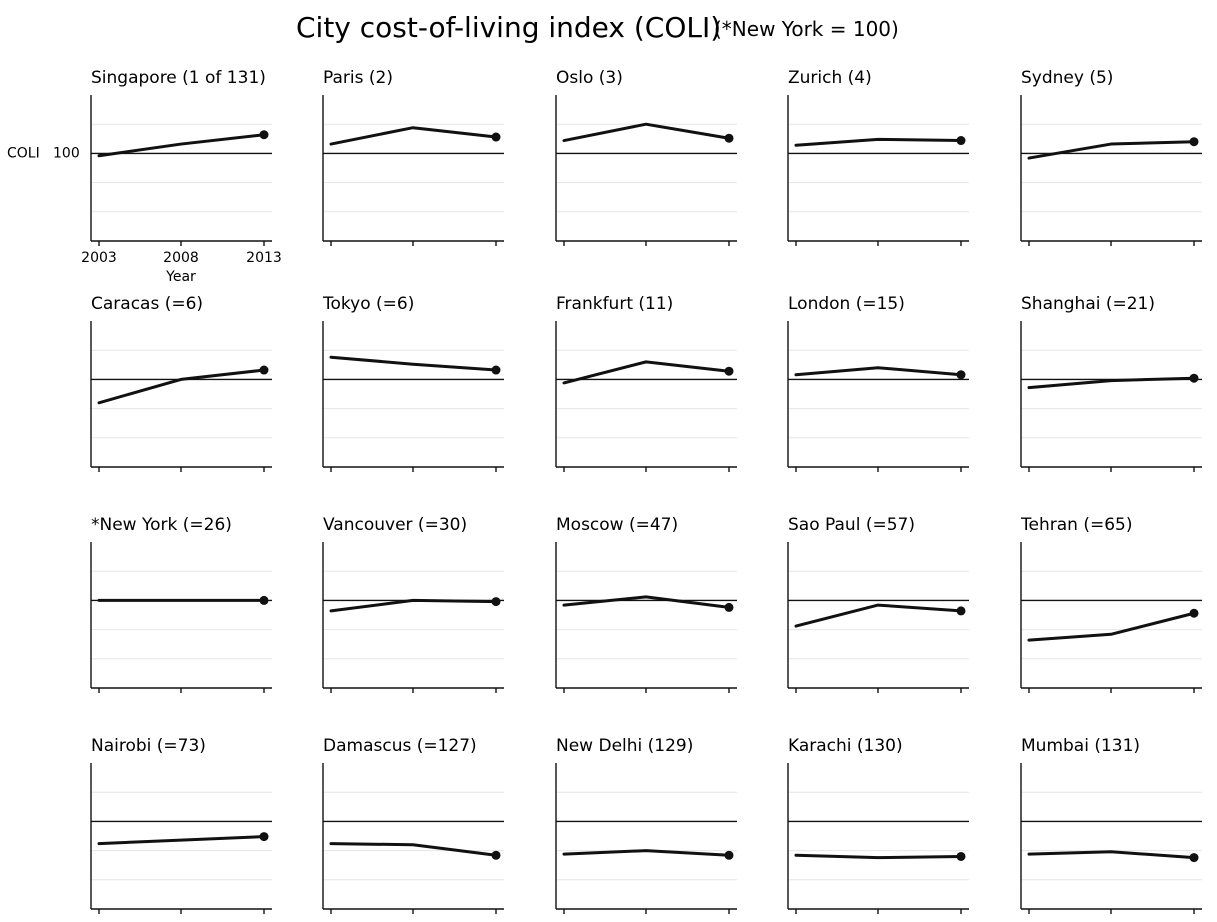  I want to click on chart-panel: Moscow (=47), so click(646, 604).